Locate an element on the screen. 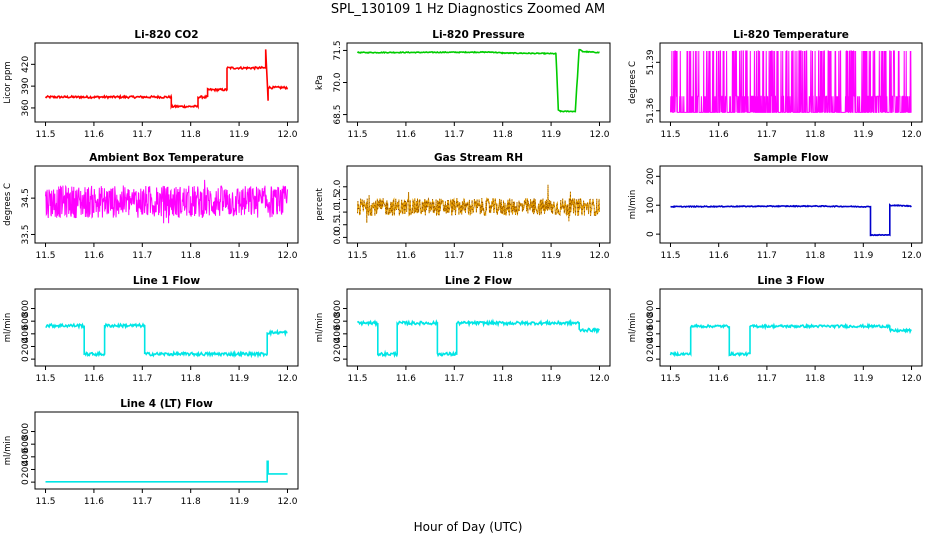 This screenshot has width=936, height=540. y-tick-label: 0.0 is located at coordinates (338, 237).